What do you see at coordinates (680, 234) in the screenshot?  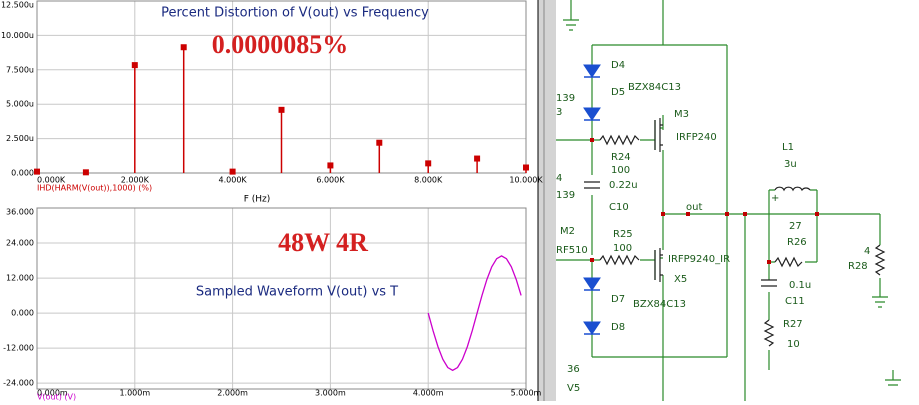 I see `capacitor` at bounding box center [680, 234].